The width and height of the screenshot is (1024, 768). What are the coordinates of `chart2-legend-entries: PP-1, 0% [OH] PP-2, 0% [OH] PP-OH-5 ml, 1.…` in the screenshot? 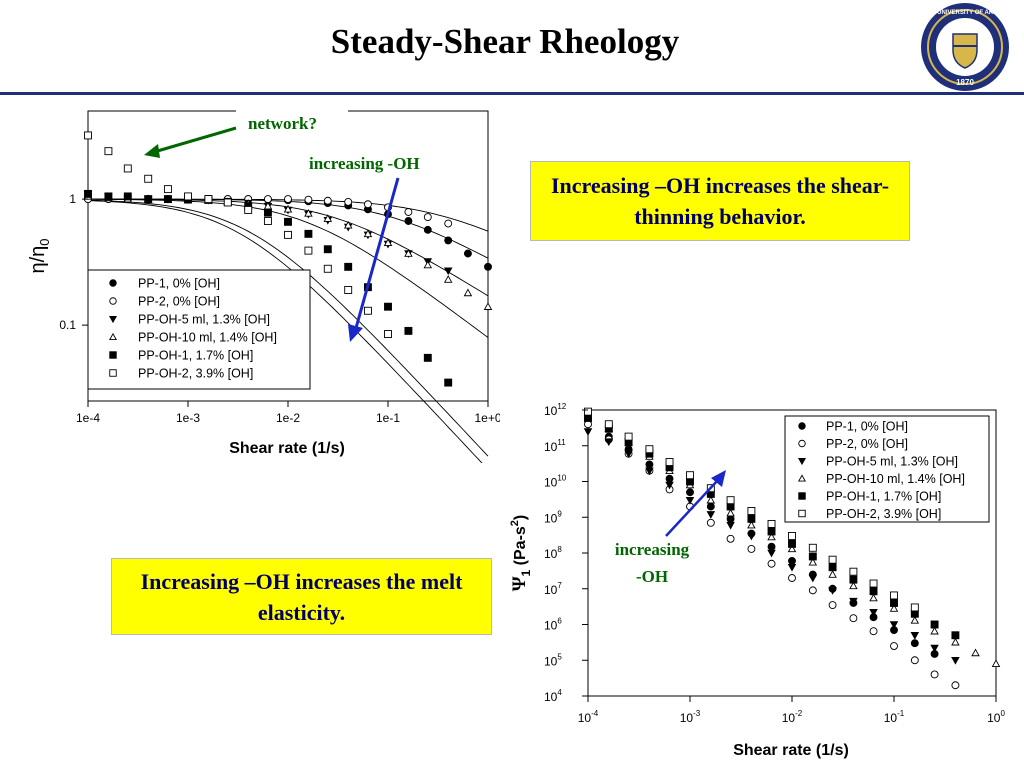 It's located at (881, 470).